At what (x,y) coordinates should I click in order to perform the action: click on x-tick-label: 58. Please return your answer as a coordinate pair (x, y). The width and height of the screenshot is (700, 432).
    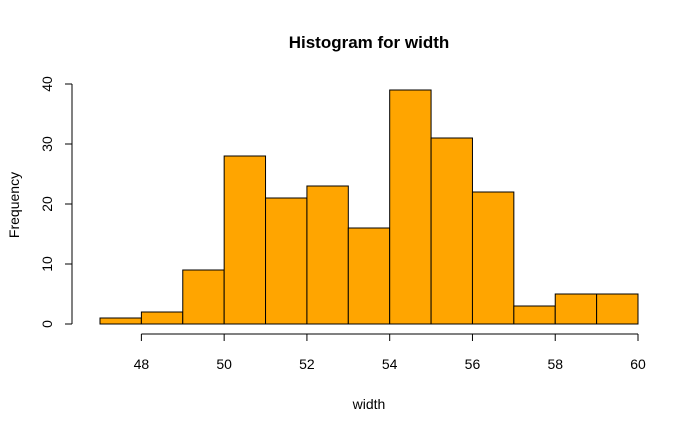
    Looking at the image, I should click on (555, 364).